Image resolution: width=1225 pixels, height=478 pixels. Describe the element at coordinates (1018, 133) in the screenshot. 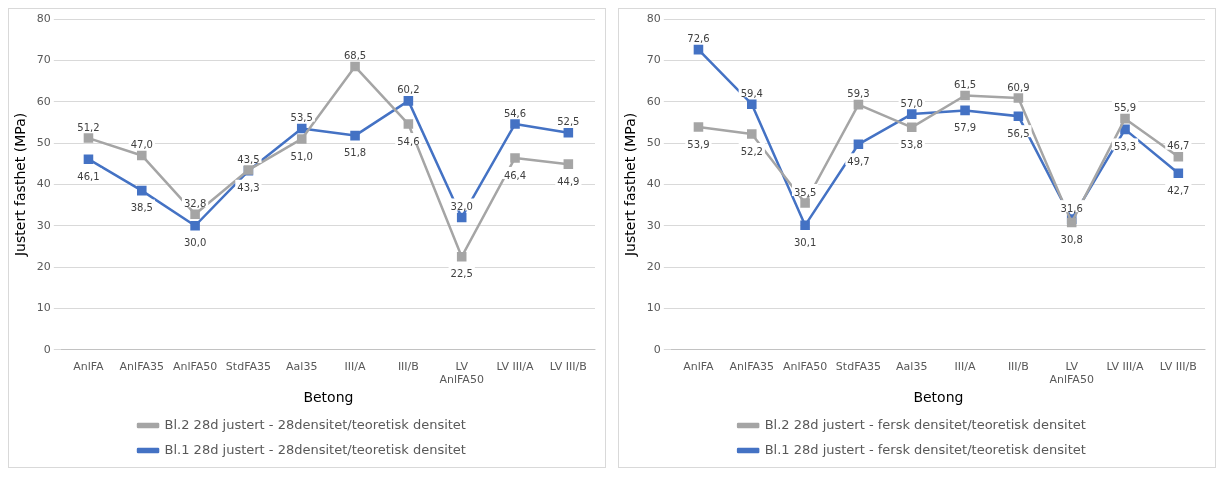

I see `data-label: 56,5` at that location.